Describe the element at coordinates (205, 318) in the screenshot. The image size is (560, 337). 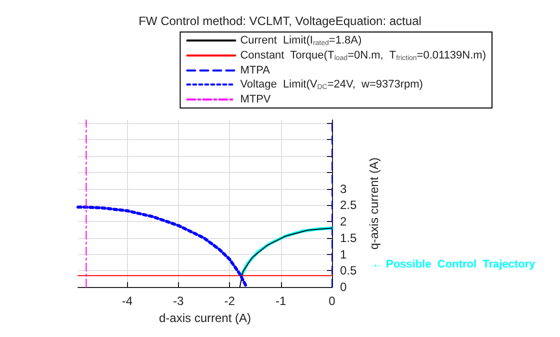
I see `x-axis-title: d-axis current (A)` at that location.